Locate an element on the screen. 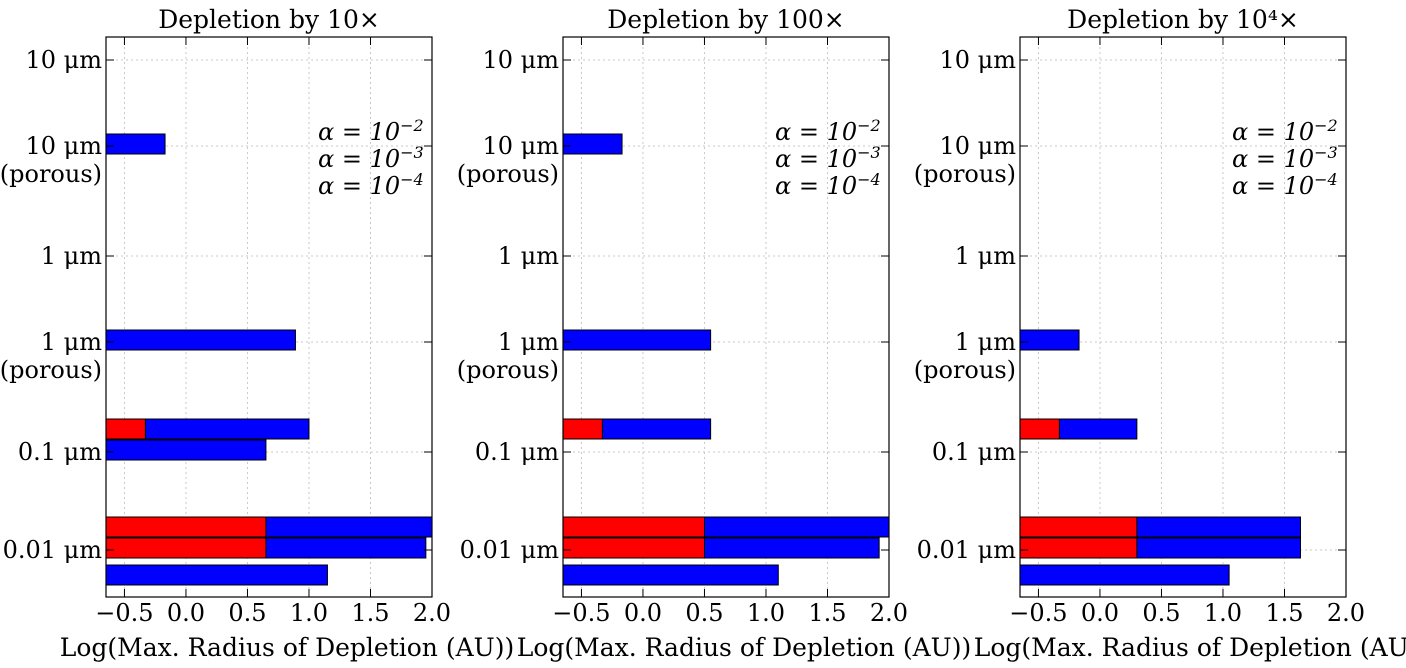 This screenshot has height=668, width=1406. panel-title: Depletion by 100× is located at coordinates (726, 19).